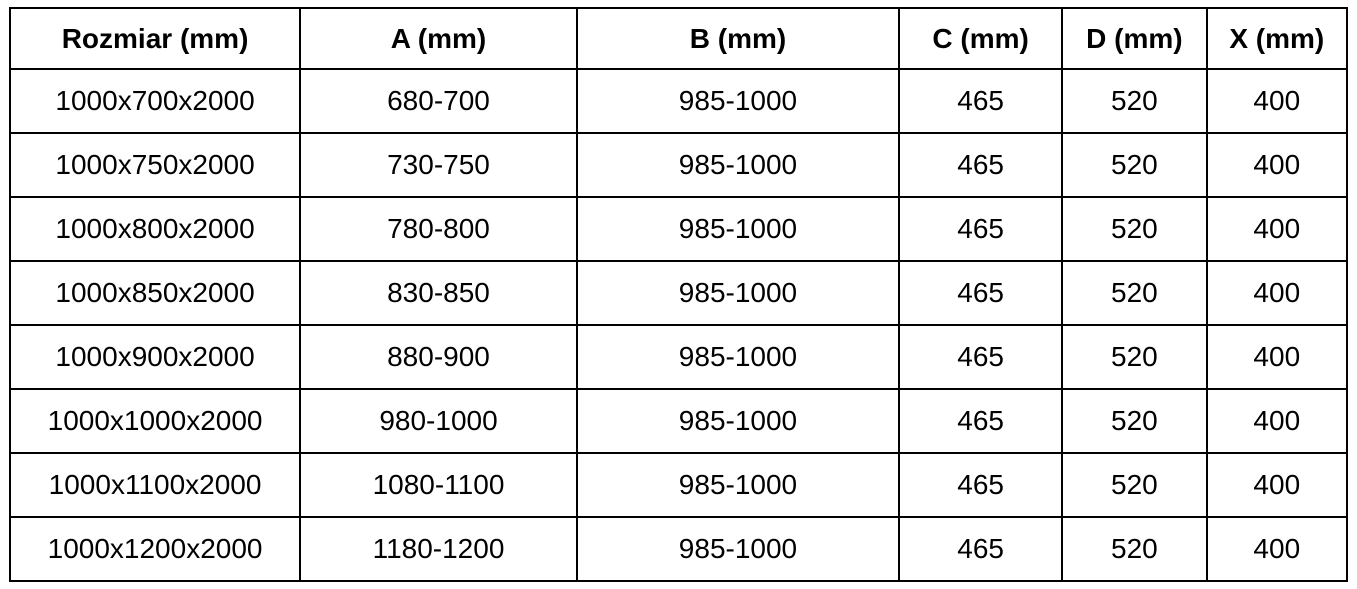  Describe the element at coordinates (438, 38) in the screenshot. I see `column-header: A (mm)` at that location.